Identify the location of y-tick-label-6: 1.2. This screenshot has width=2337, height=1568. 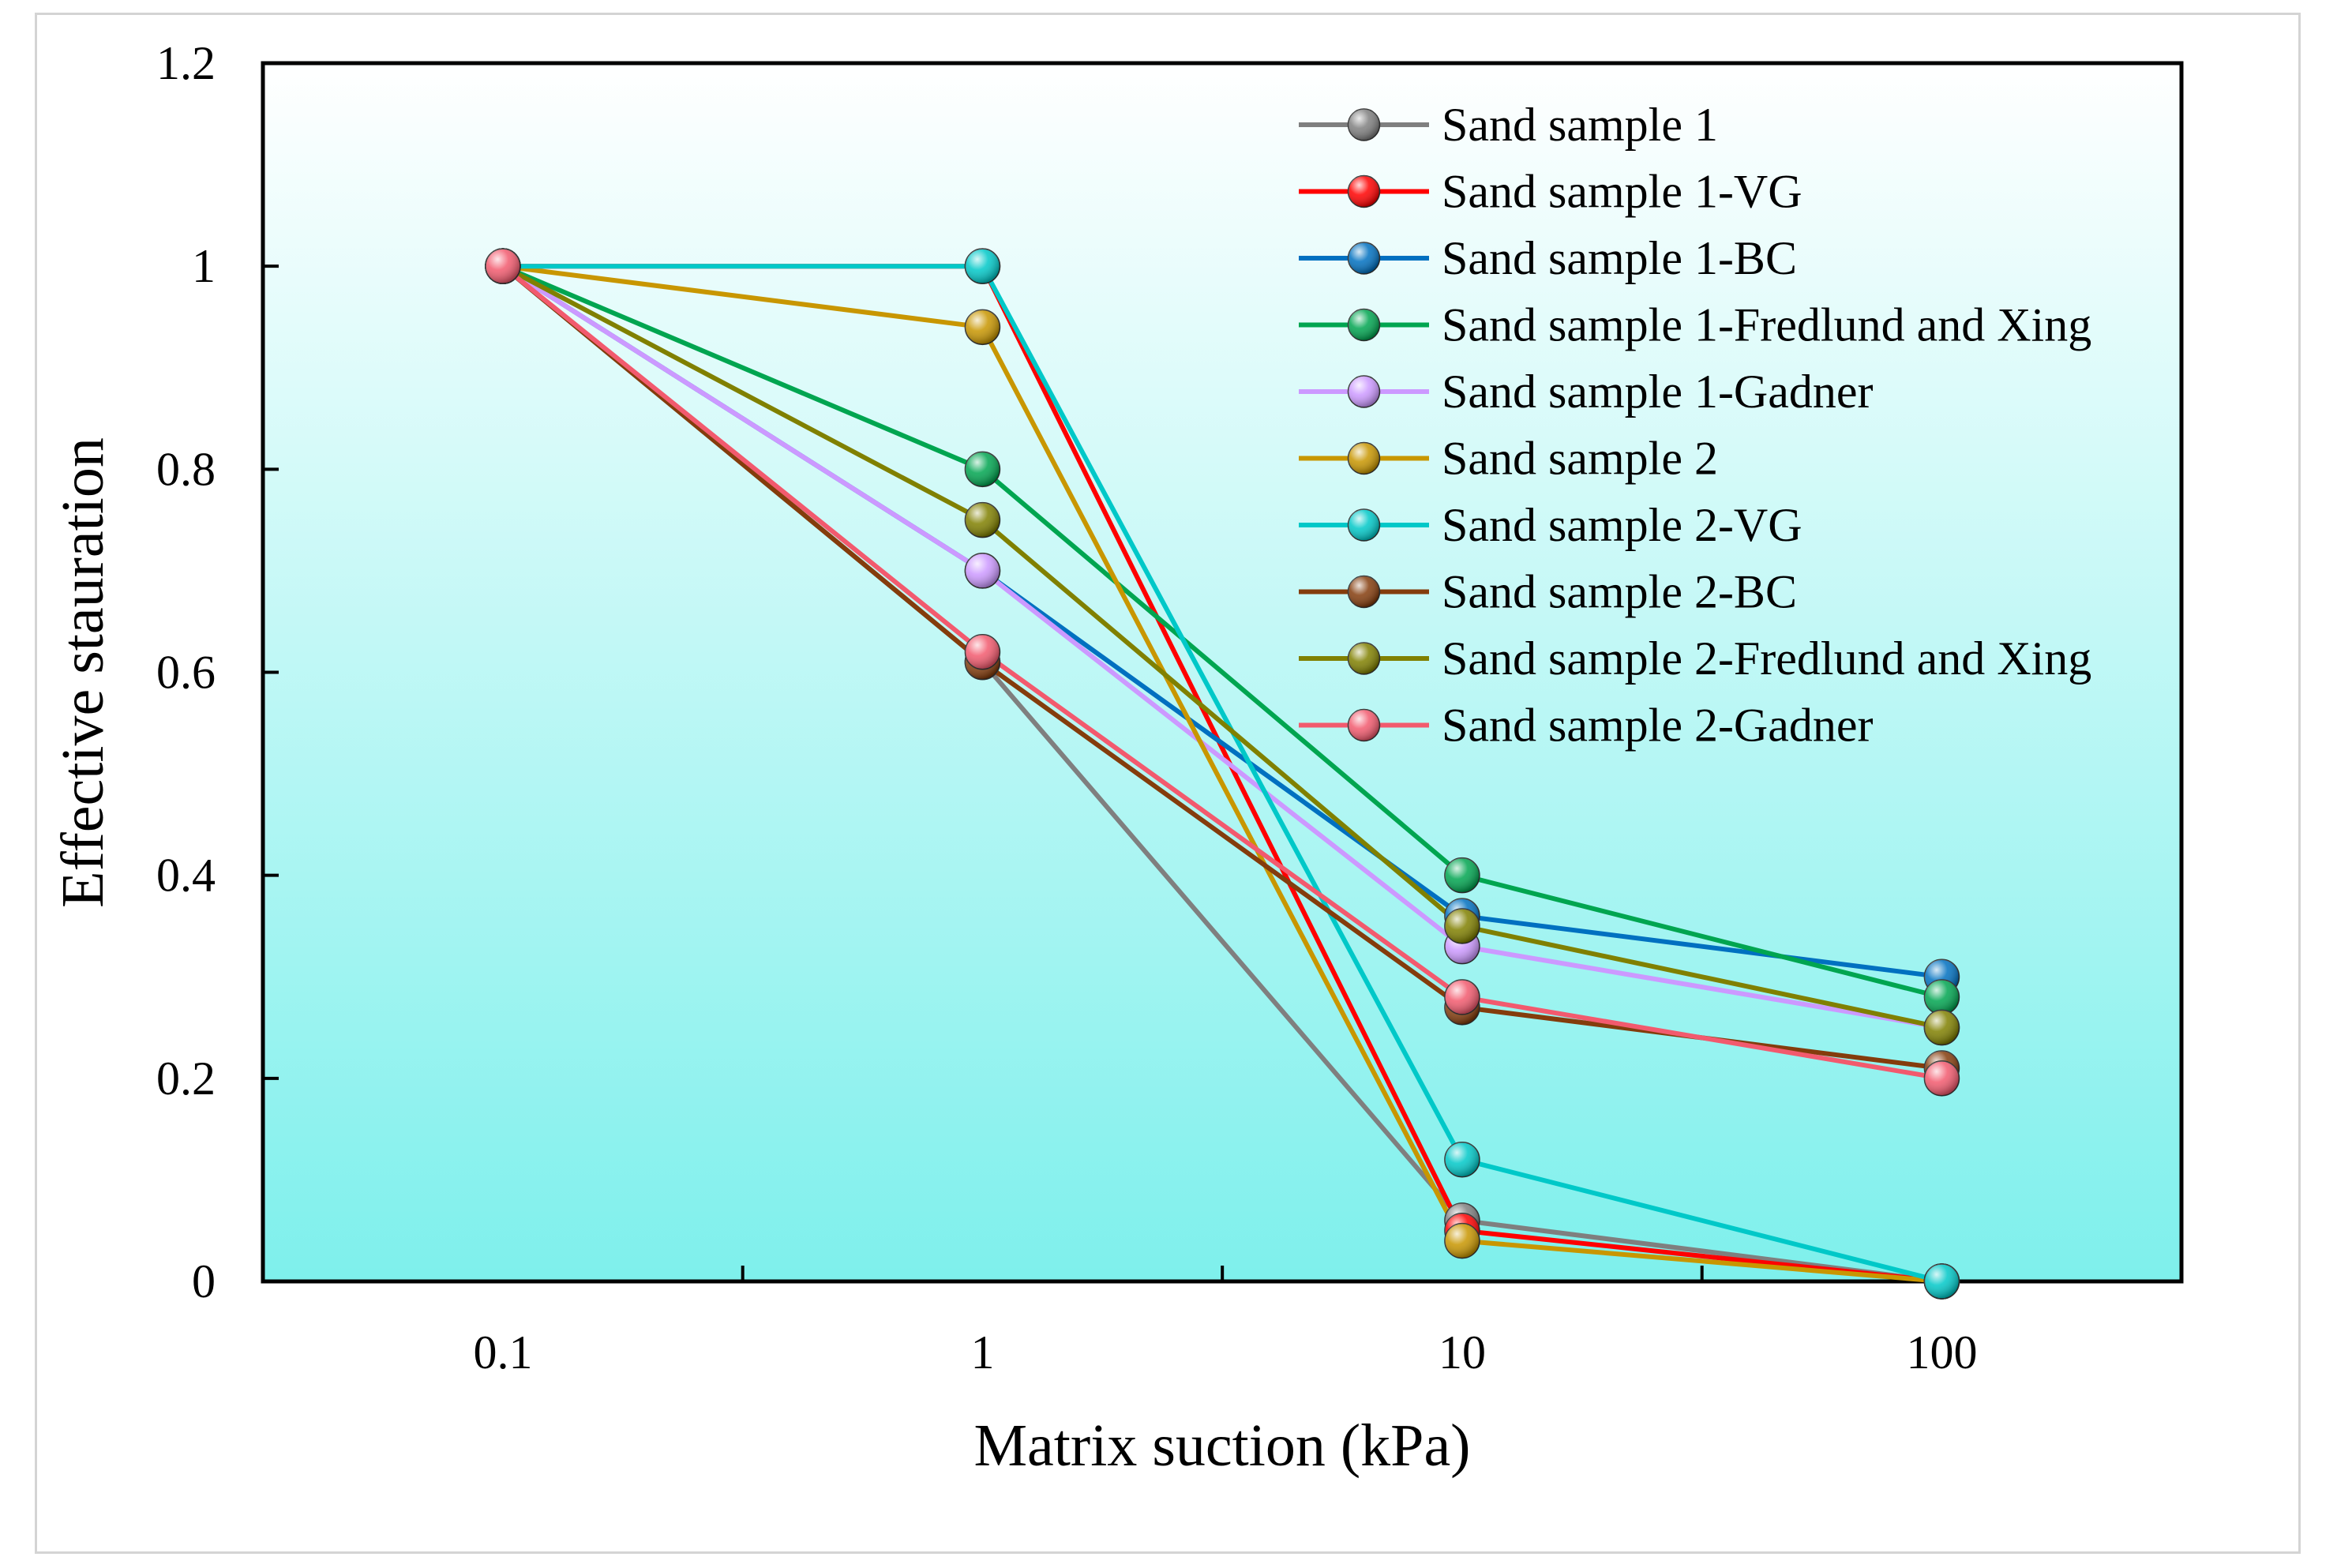
(186, 63).